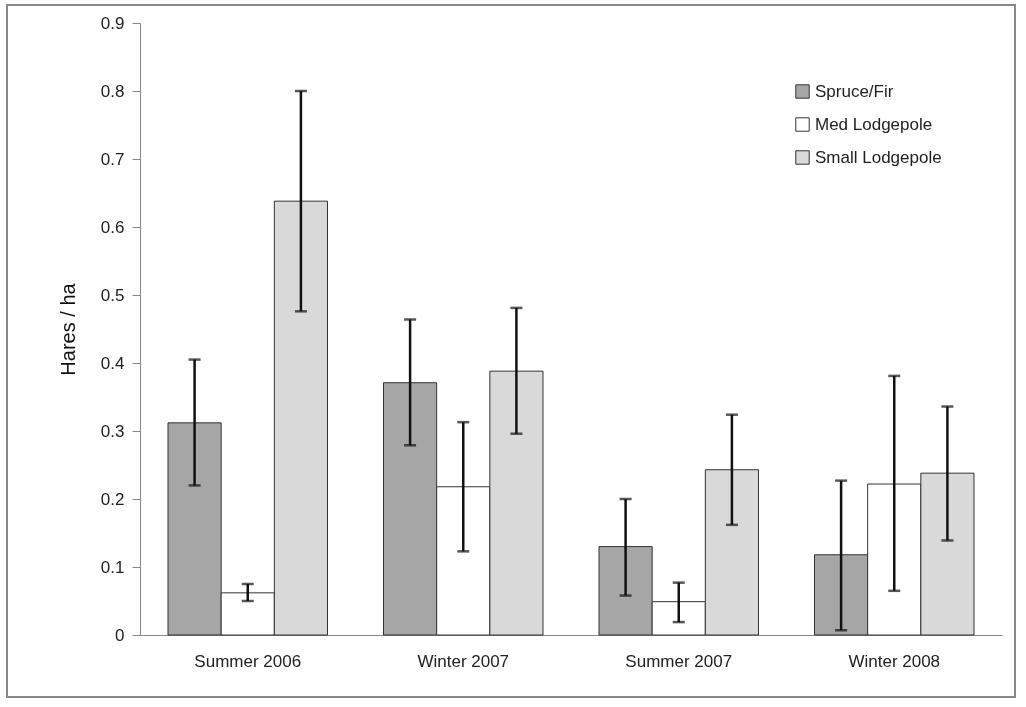  What do you see at coordinates (67, 329) in the screenshot?
I see `y-axis-title: Hares / ha` at bounding box center [67, 329].